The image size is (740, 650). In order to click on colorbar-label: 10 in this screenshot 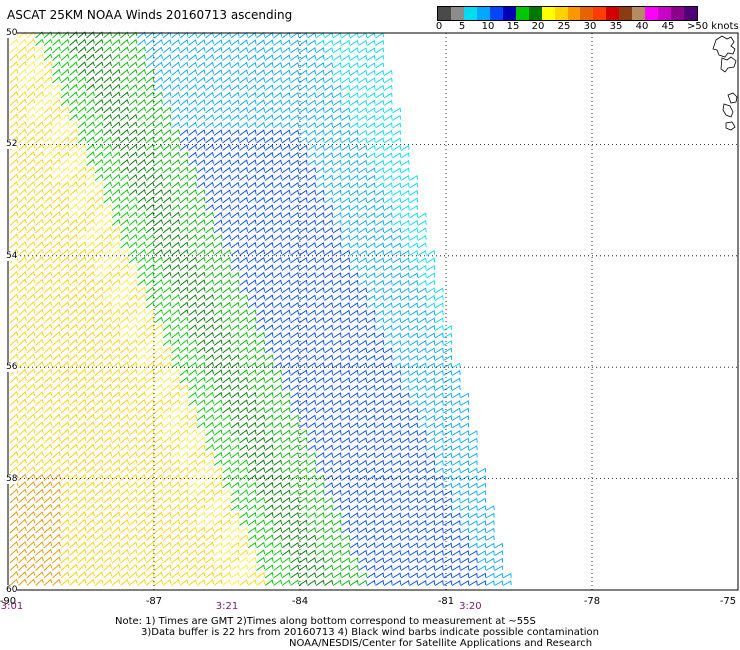, I will do `click(488, 26)`.